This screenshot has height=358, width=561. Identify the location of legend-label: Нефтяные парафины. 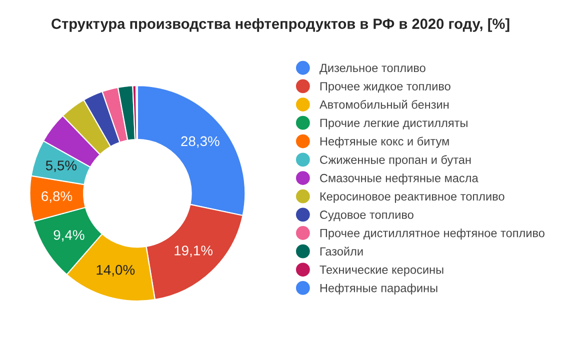
(379, 289).